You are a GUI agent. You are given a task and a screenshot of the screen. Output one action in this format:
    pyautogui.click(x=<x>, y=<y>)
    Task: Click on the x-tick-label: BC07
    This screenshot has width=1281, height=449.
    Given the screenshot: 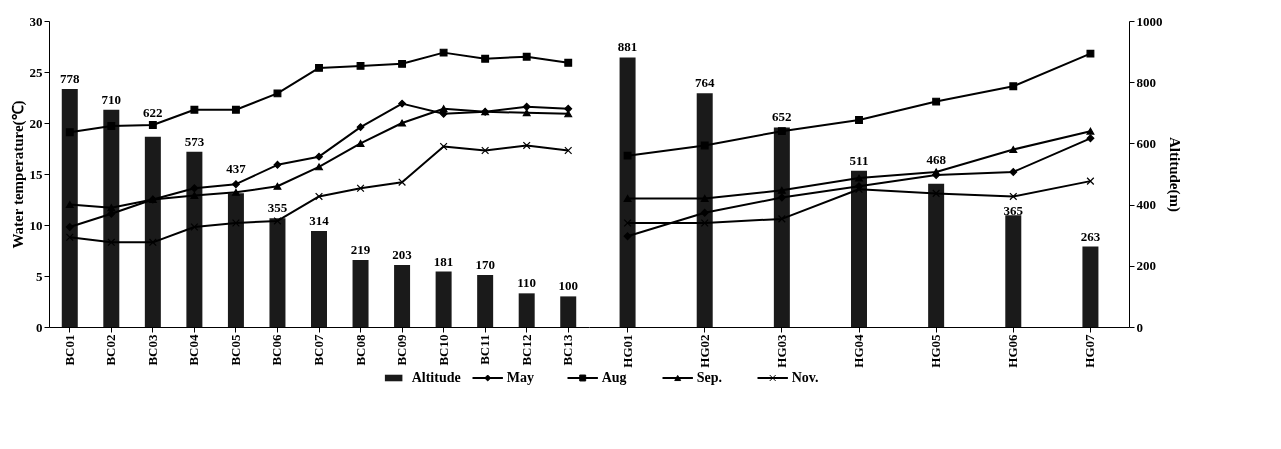 What is the action you would take?
    pyautogui.click(x=318, y=350)
    